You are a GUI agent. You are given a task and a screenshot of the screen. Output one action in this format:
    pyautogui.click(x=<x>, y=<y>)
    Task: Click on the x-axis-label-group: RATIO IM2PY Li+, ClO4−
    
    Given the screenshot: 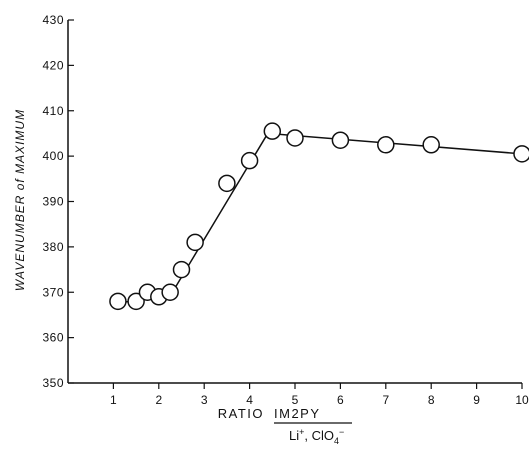 What is the action you would take?
    pyautogui.click(x=285, y=426)
    